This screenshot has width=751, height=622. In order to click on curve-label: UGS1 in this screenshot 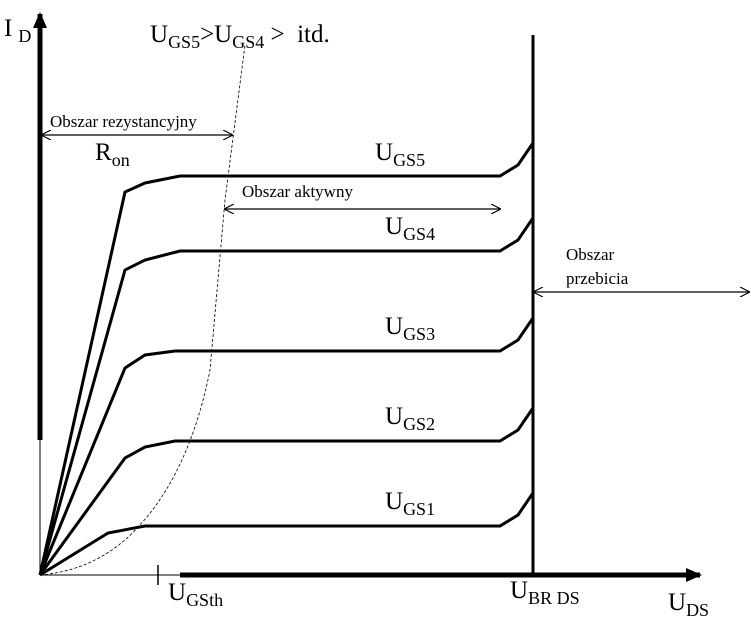, I will do `click(410, 503)`.